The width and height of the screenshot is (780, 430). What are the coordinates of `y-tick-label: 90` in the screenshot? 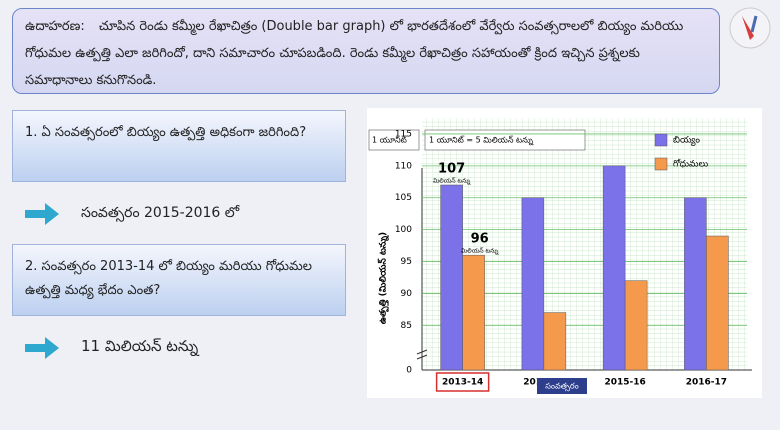 It's located at (407, 294).